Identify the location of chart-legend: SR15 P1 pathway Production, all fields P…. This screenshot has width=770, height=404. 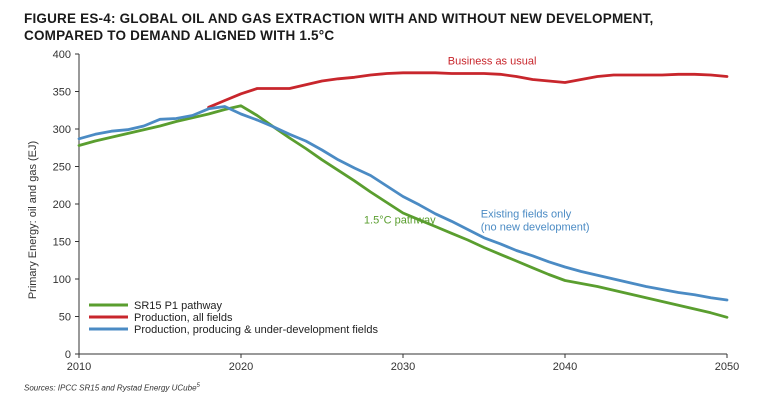
(233, 318).